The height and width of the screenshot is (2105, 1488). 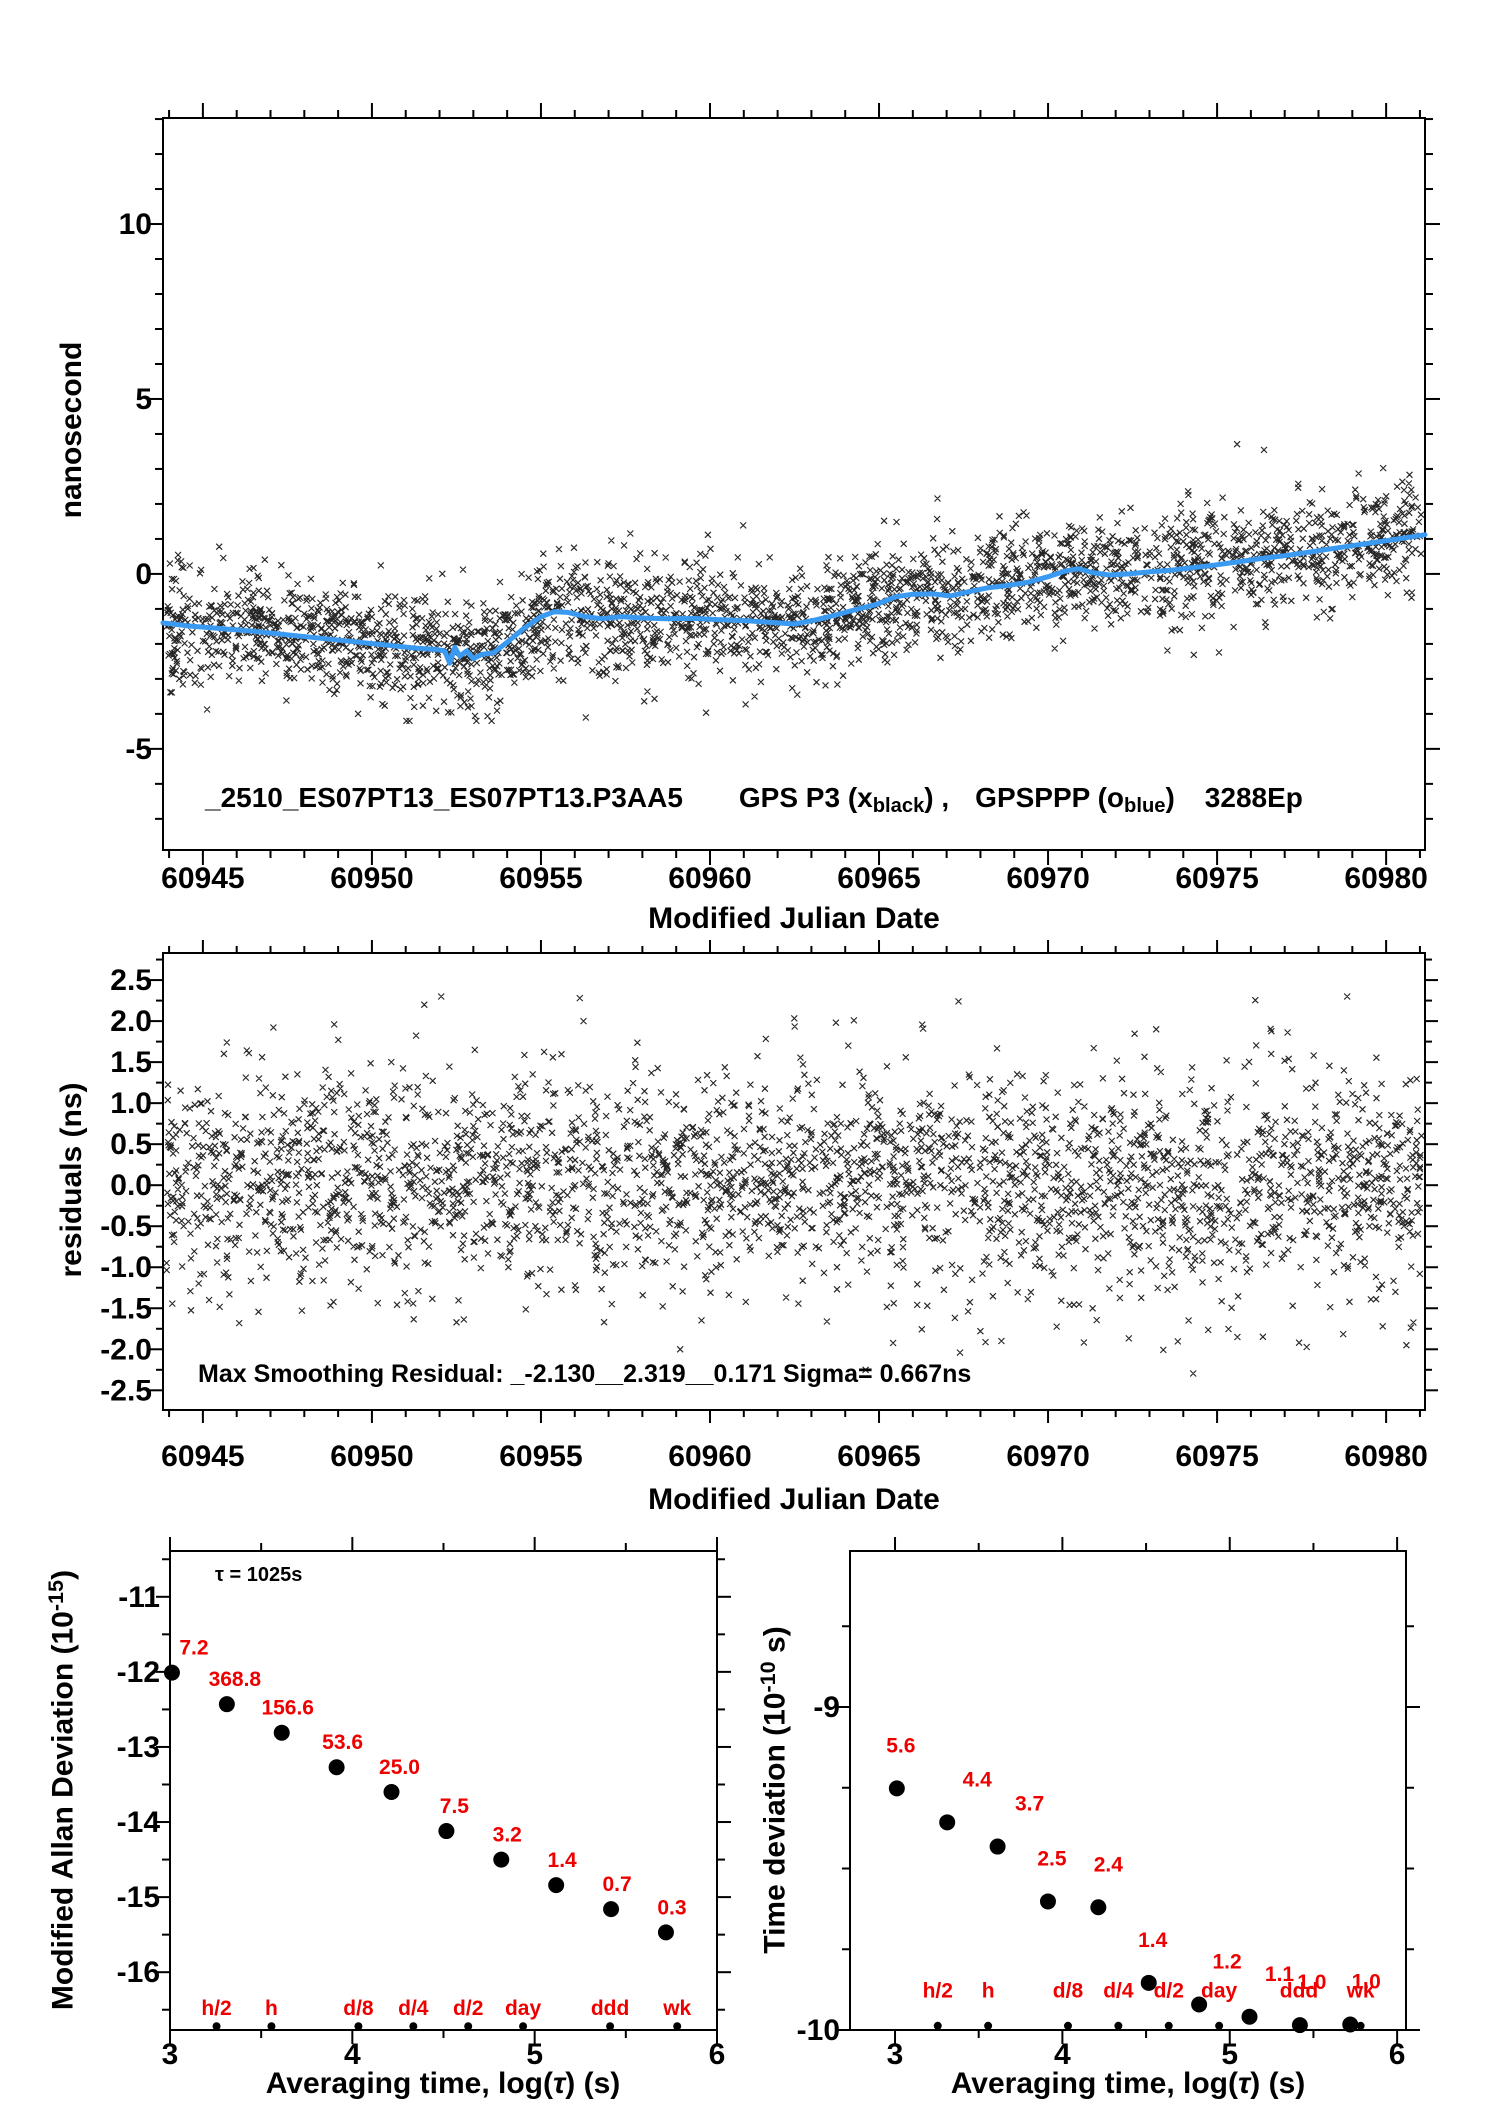 I want to click on residuals-ytick-label: 2.0, so click(x=131, y=1021).